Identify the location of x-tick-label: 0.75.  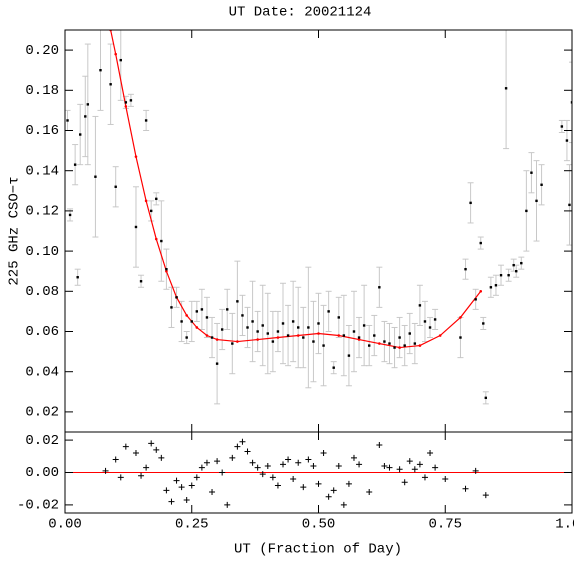
(445, 525).